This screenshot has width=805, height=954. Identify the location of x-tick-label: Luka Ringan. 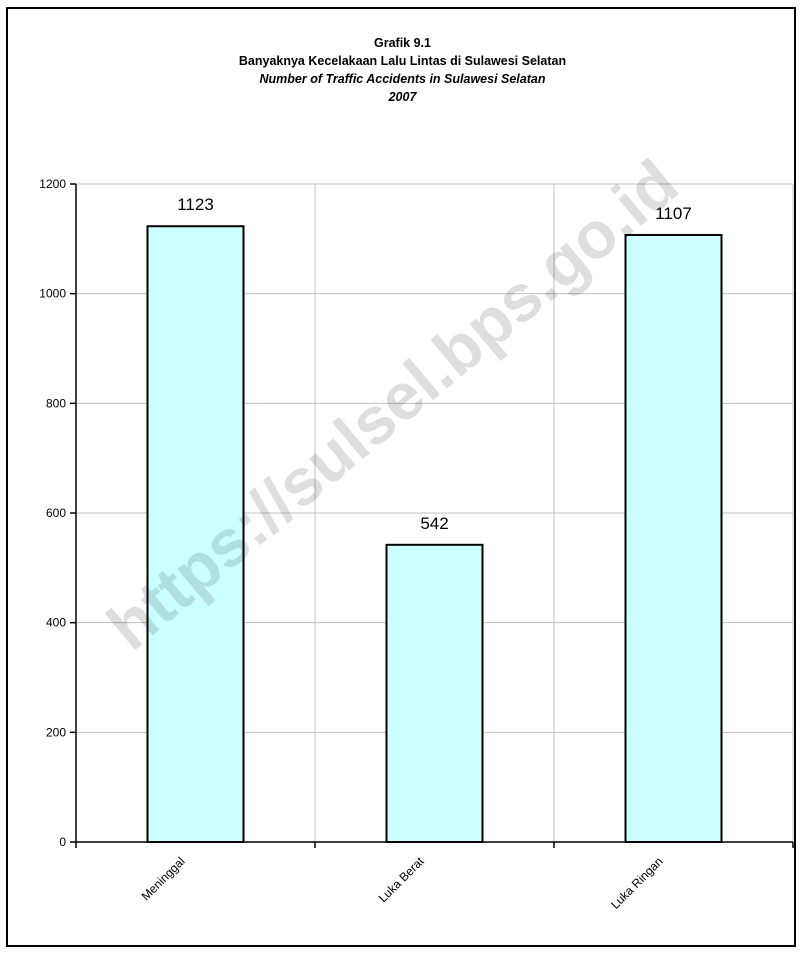
(637, 883).